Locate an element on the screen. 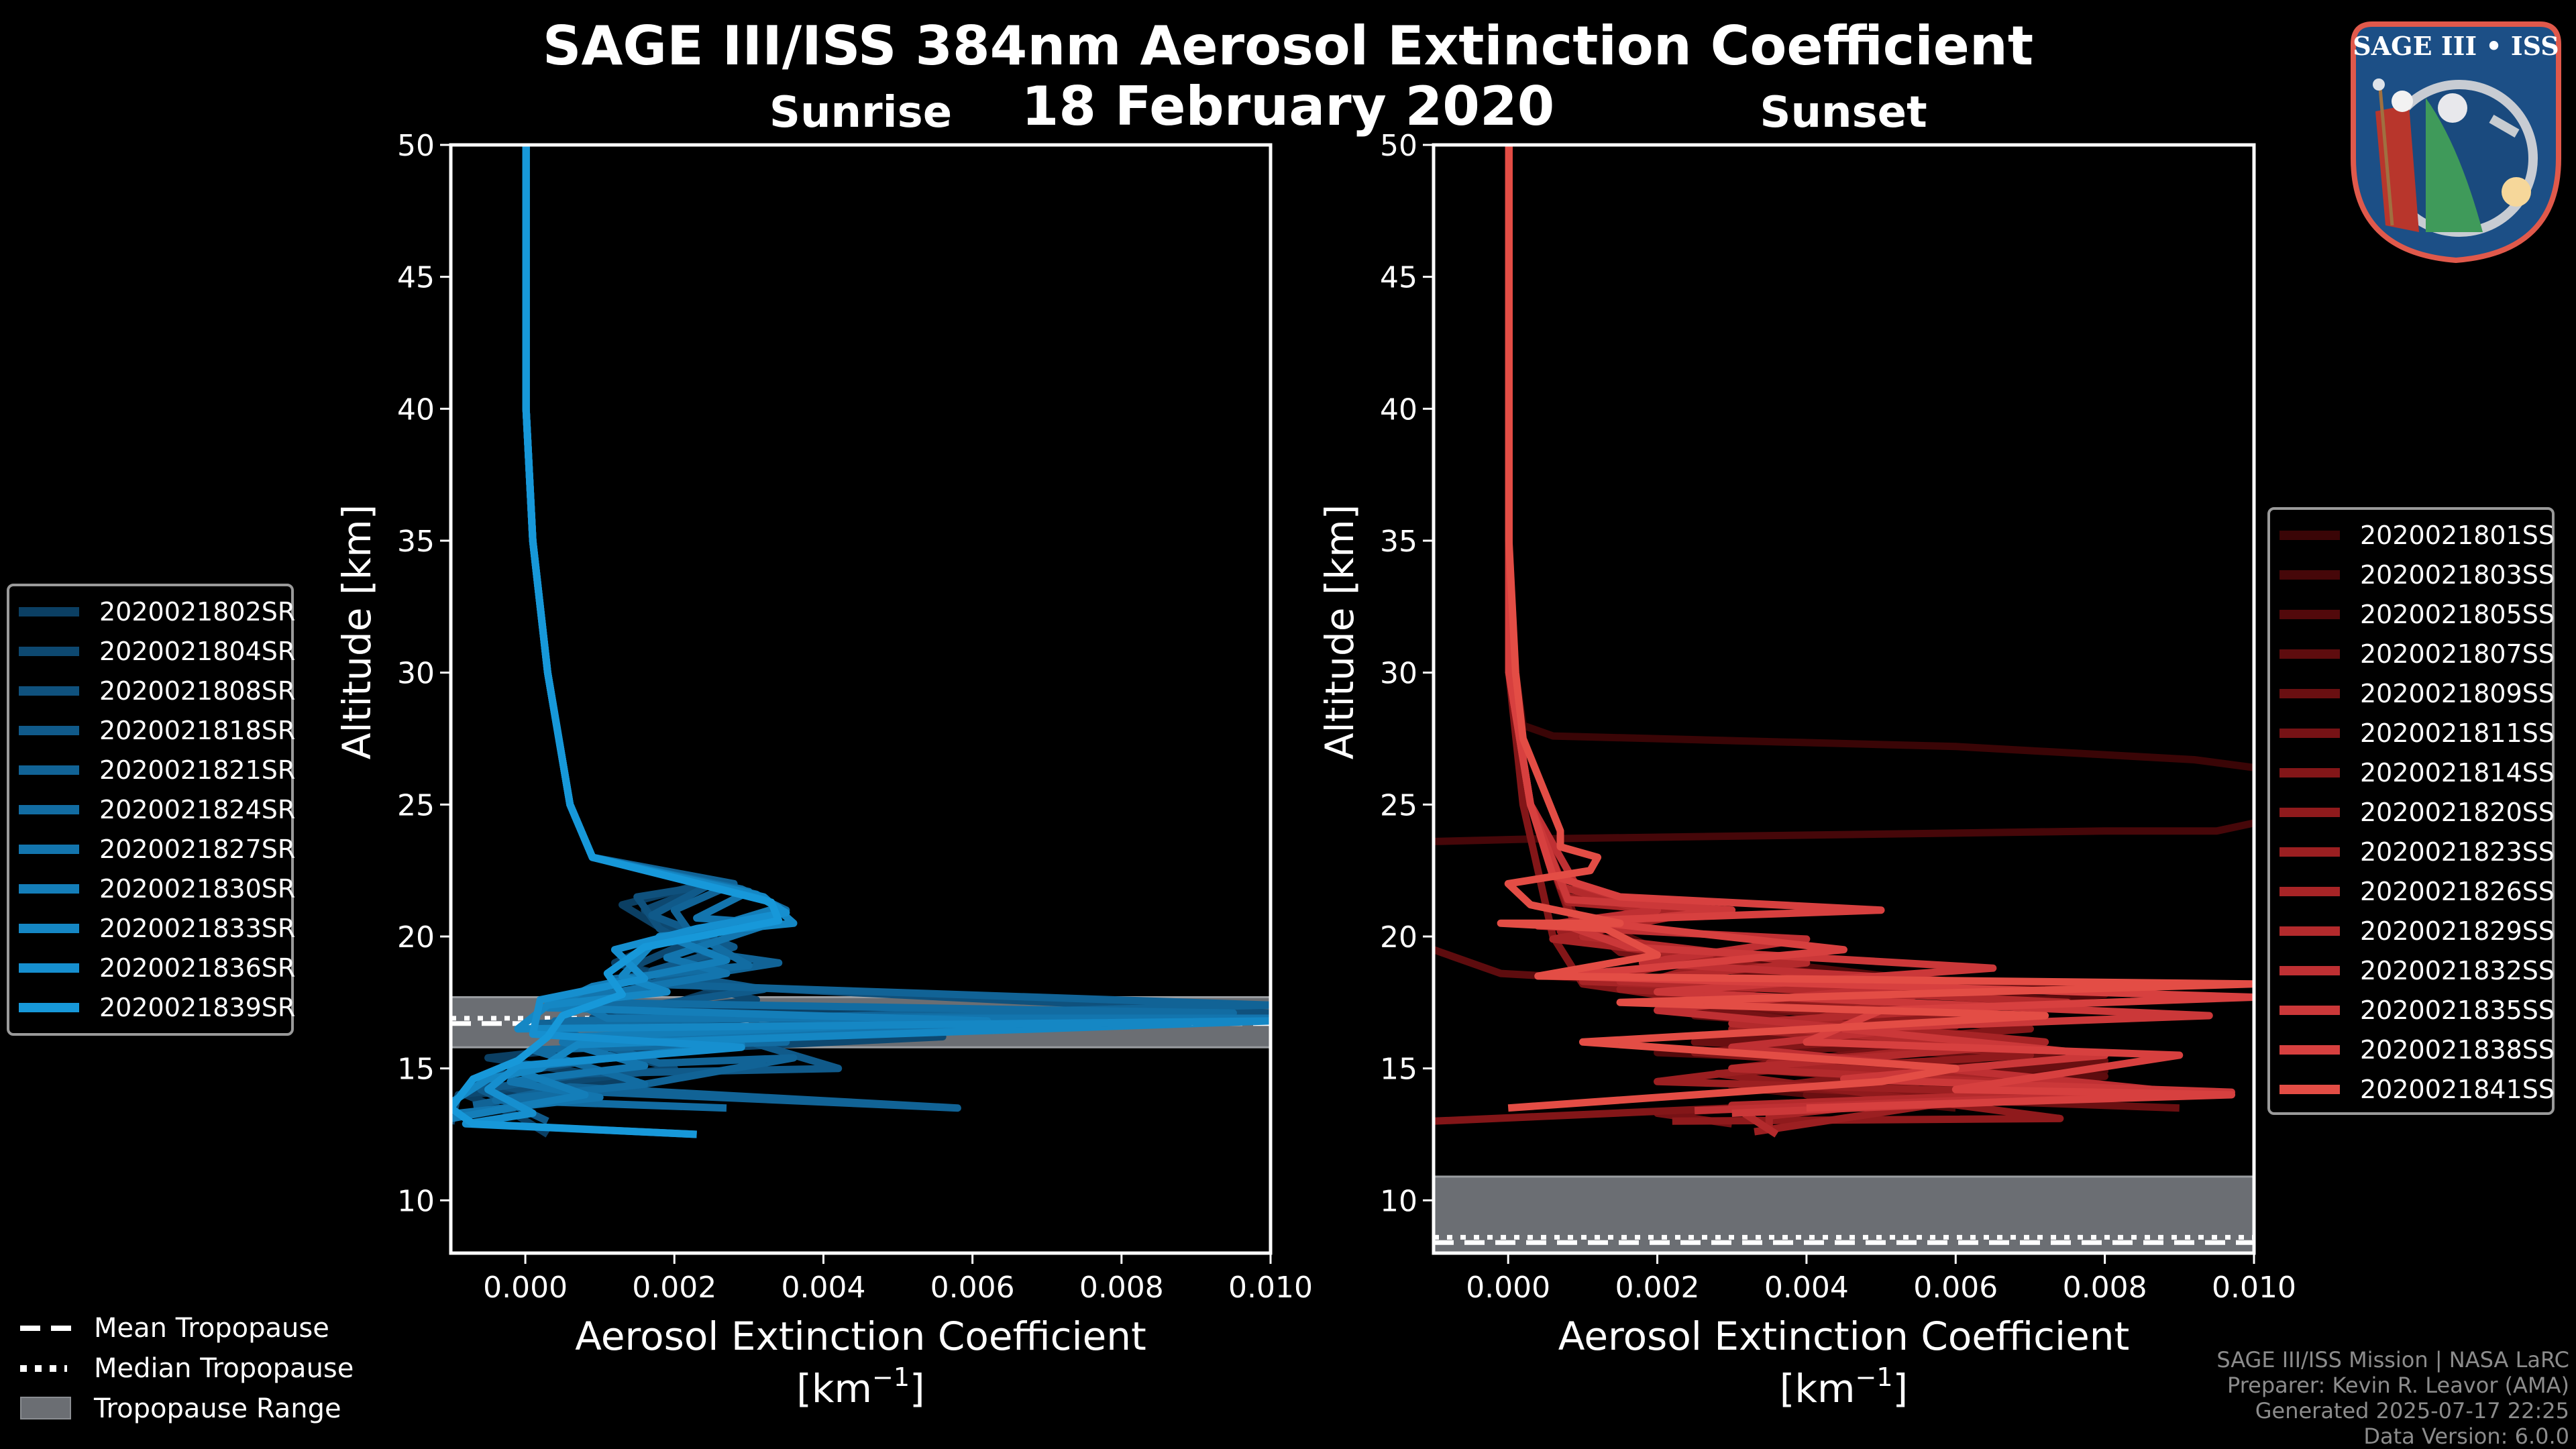 Image resolution: width=2576 pixels, height=1449 pixels. legend-mean-tropopause: Mean Tropopause is located at coordinates (187, 1328).